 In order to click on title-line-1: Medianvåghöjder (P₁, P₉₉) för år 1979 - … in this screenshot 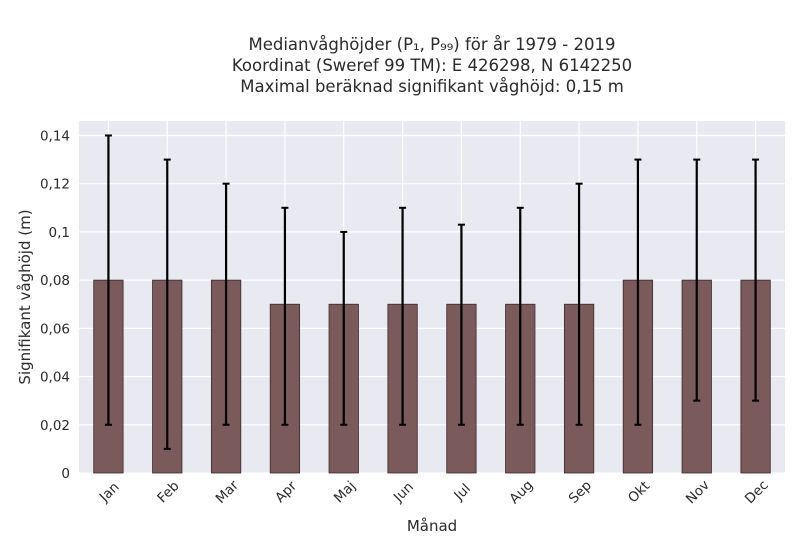, I will do `click(432, 44)`.